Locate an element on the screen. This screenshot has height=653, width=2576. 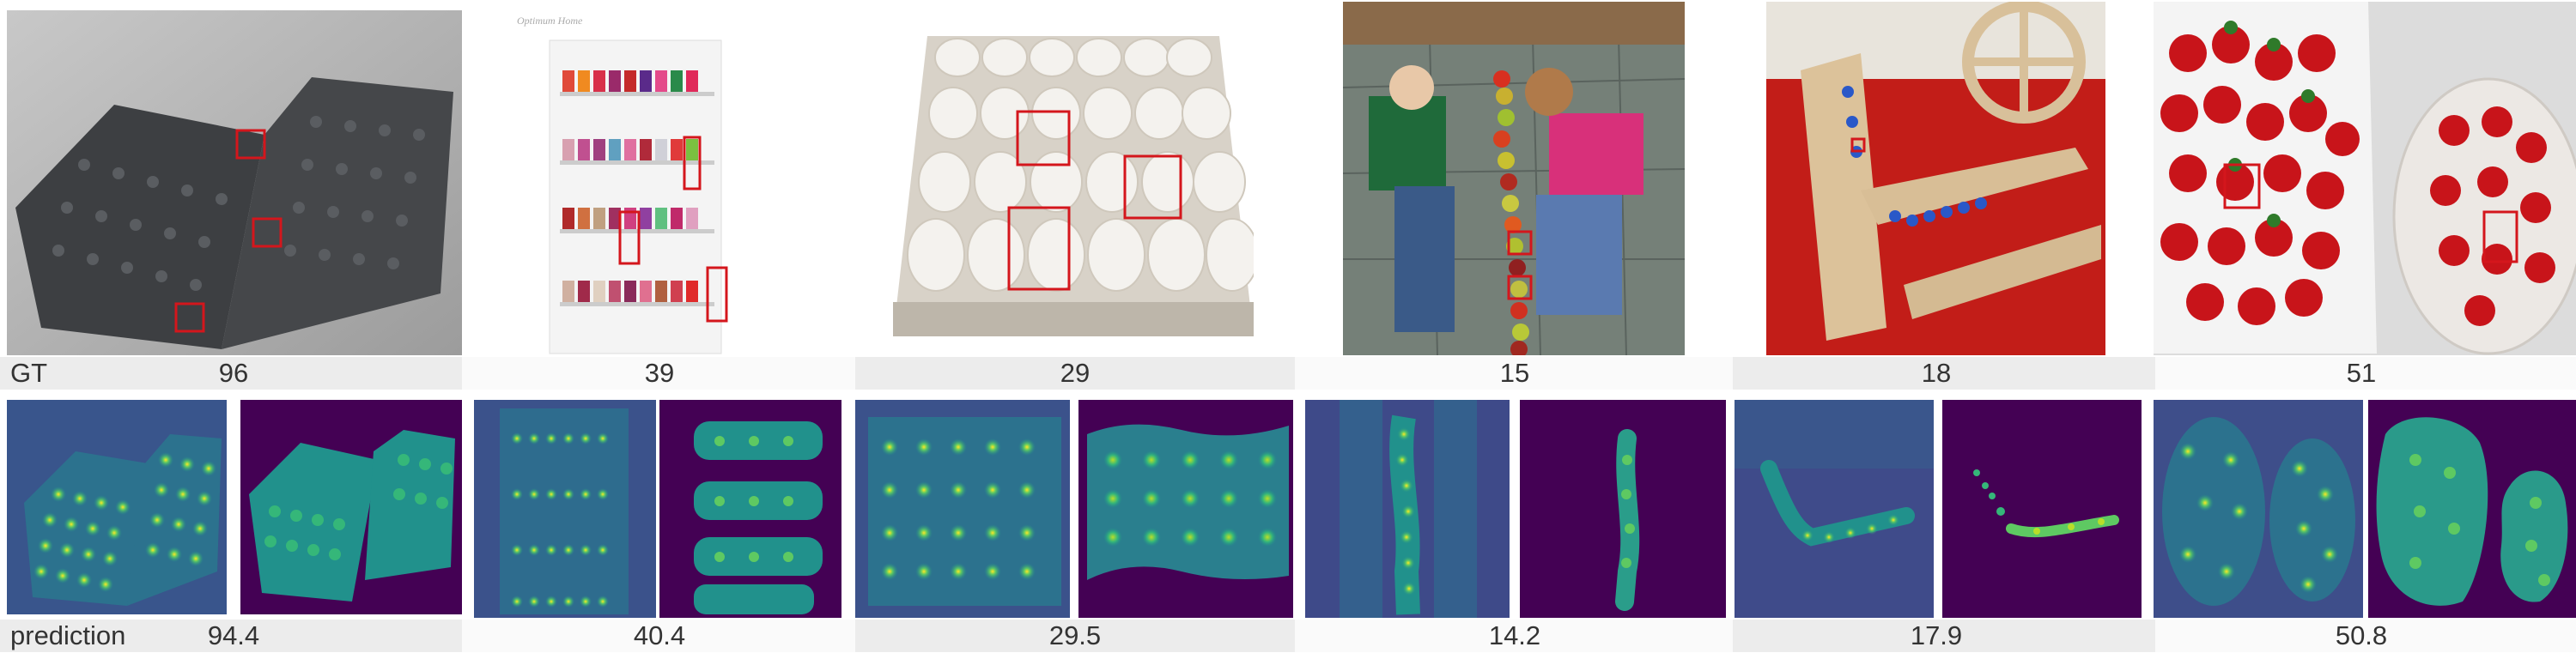
gt-count: 96 is located at coordinates (233, 373).